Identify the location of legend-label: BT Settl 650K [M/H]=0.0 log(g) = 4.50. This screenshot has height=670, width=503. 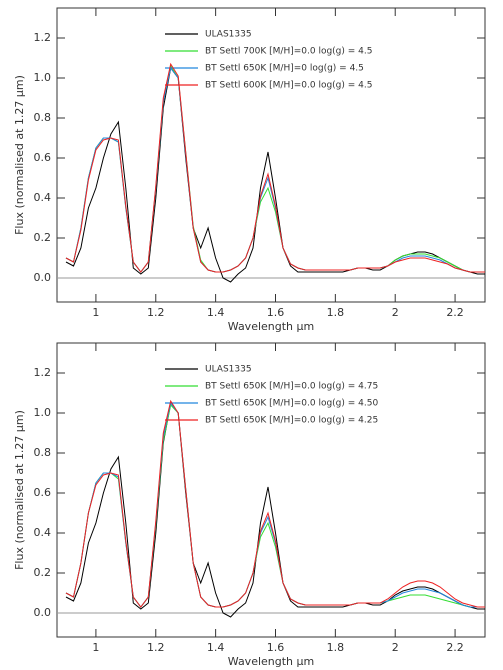
(291, 404).